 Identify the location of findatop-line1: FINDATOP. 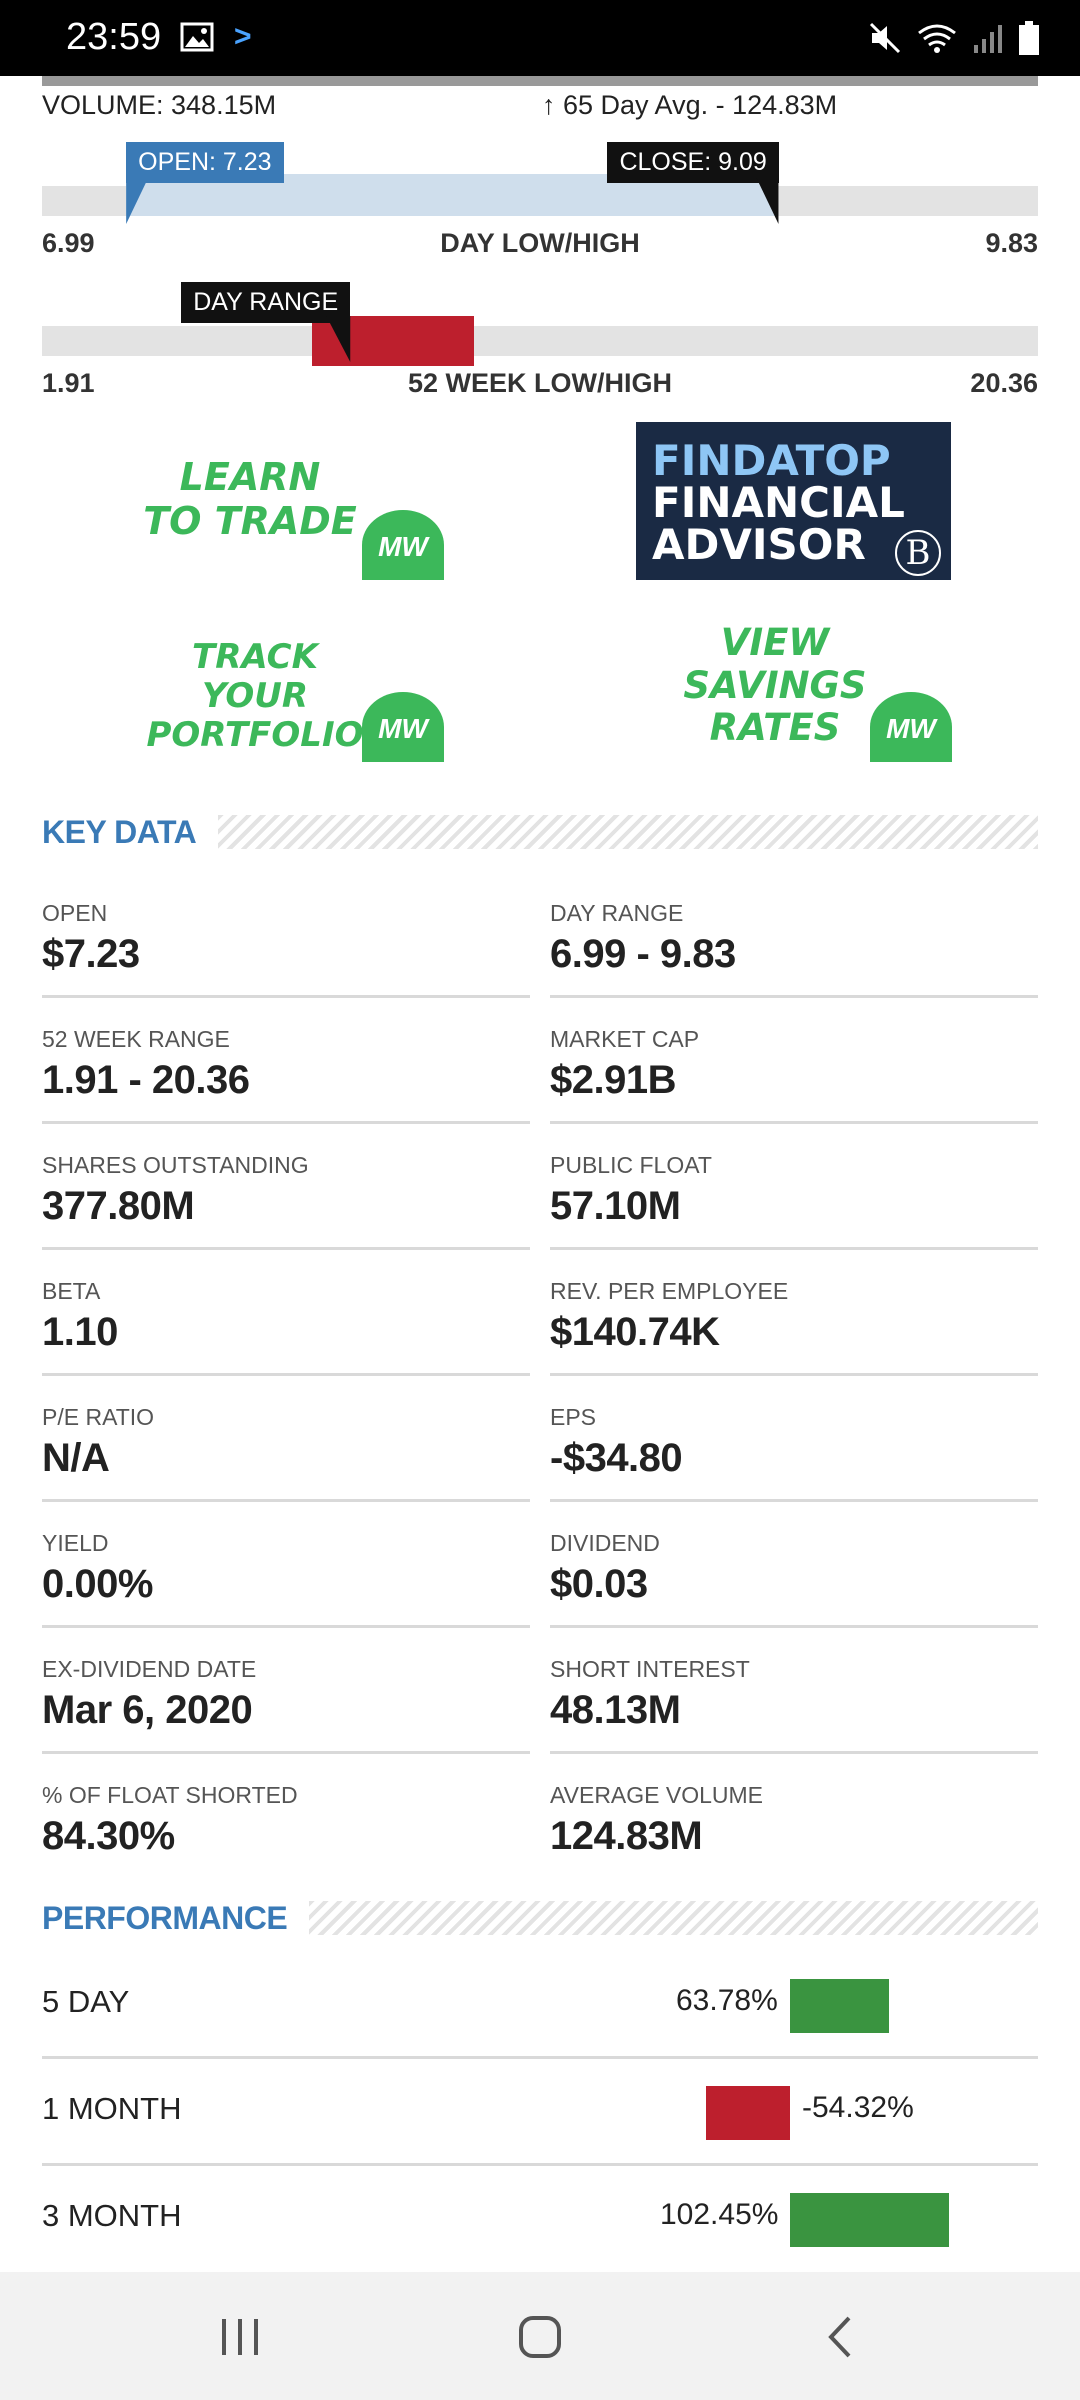
(771, 460).